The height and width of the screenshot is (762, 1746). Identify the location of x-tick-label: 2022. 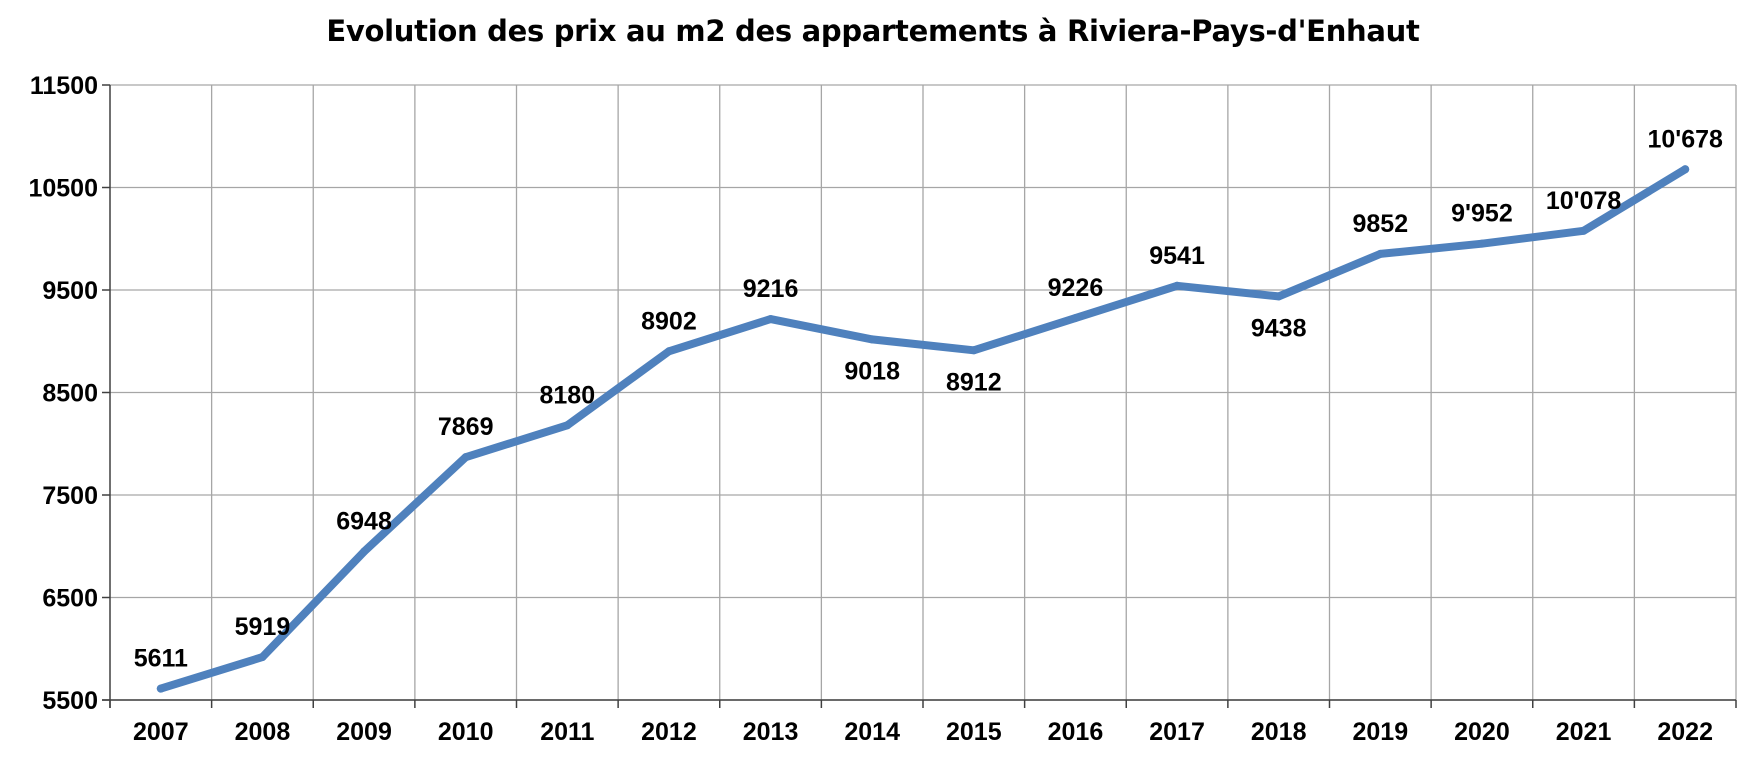
(1685, 732).